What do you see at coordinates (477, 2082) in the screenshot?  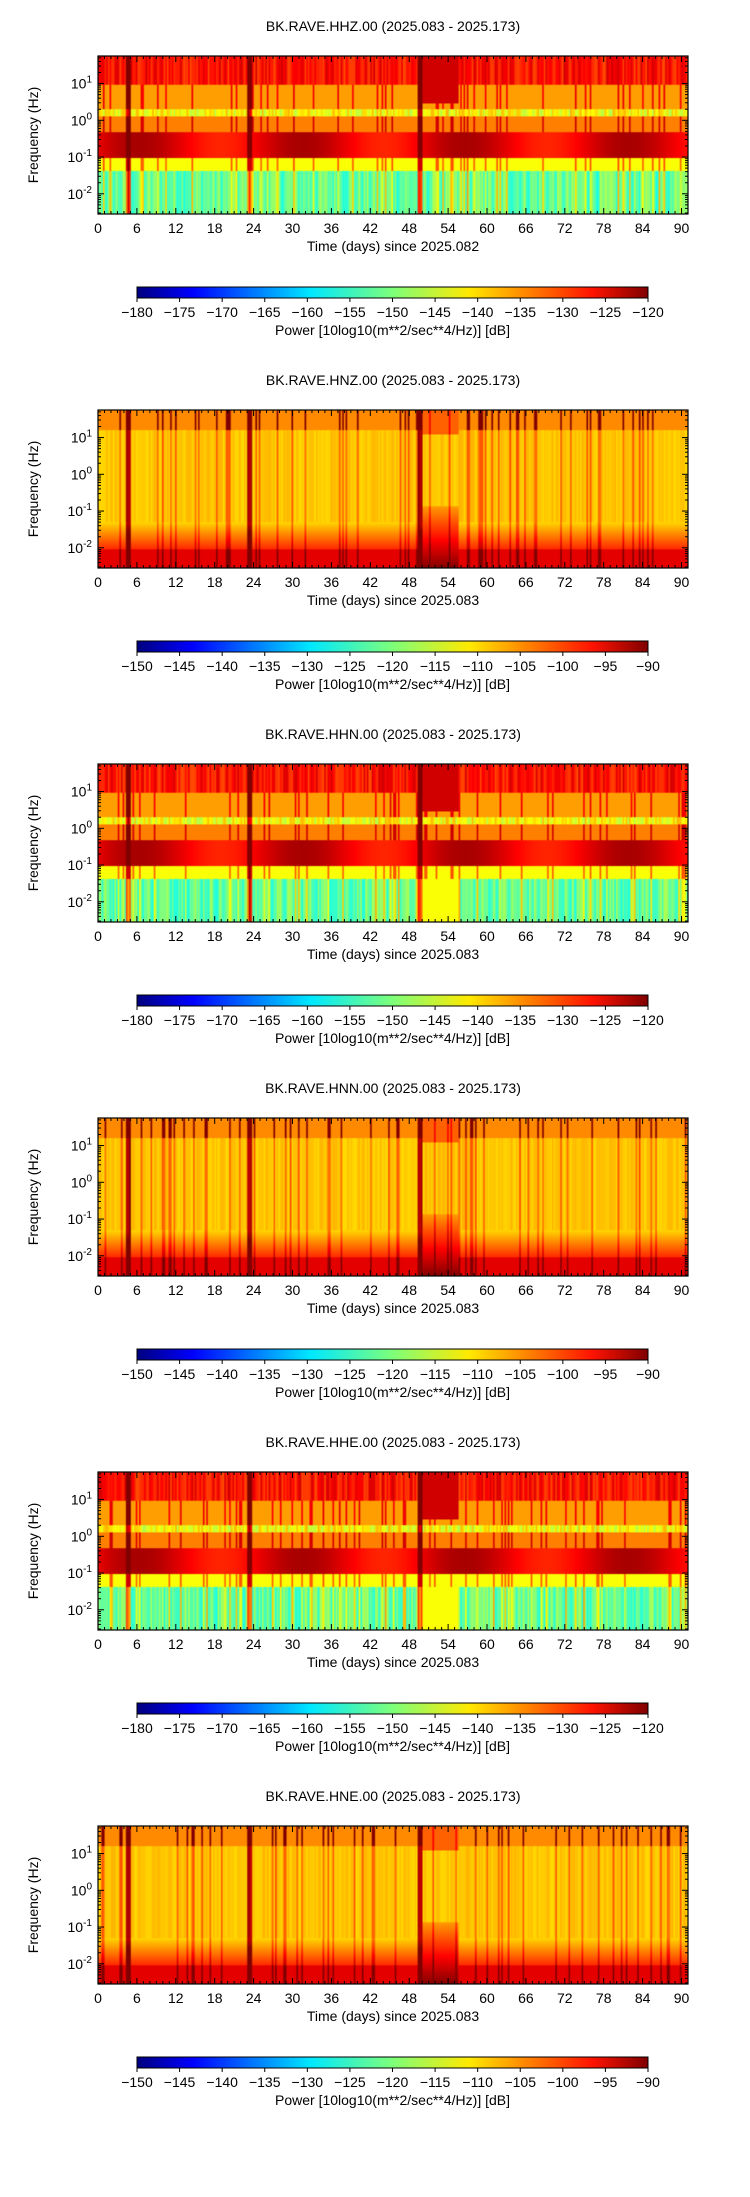 I see `colorbar-tick-label: −110` at bounding box center [477, 2082].